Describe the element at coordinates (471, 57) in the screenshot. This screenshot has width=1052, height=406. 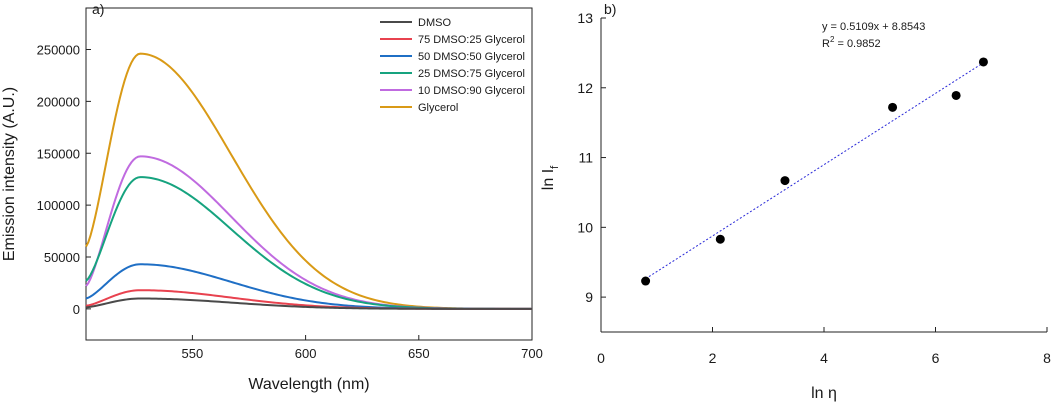
I see `legend-entry: 50 DMSO:50 Glycerol` at that location.